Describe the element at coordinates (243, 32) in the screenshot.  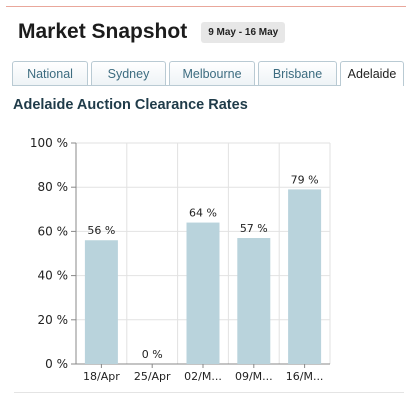
I see `date-range-badge: 9 May - 16 May` at that location.